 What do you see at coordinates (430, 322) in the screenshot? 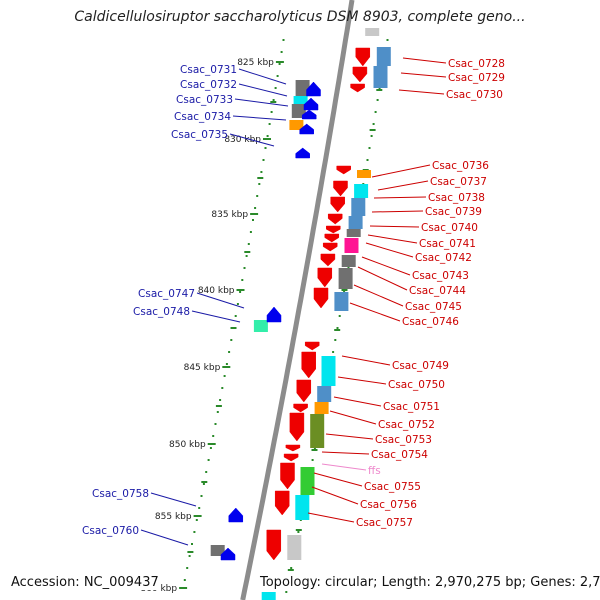
I see `reverse-gene-label: Csac_0746` at bounding box center [430, 322].